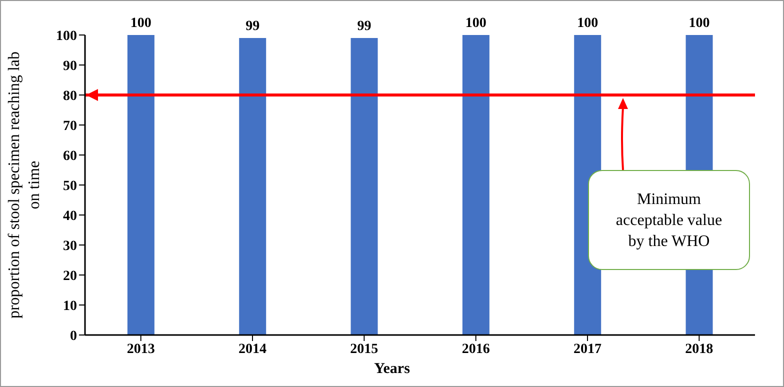  Describe the element at coordinates (252, 349) in the screenshot. I see `x-tick-label: 2014` at that location.